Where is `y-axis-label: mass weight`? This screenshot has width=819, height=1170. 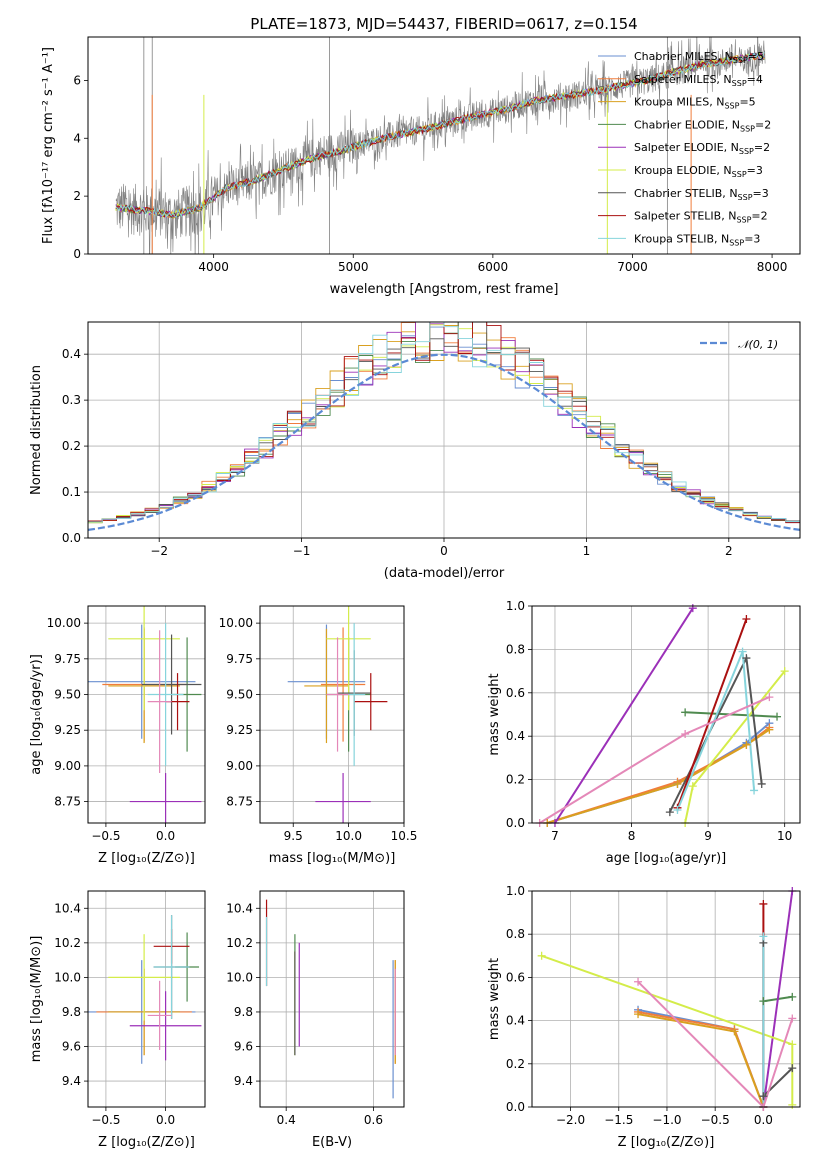 y-axis-label: mass weight is located at coordinates (494, 714).